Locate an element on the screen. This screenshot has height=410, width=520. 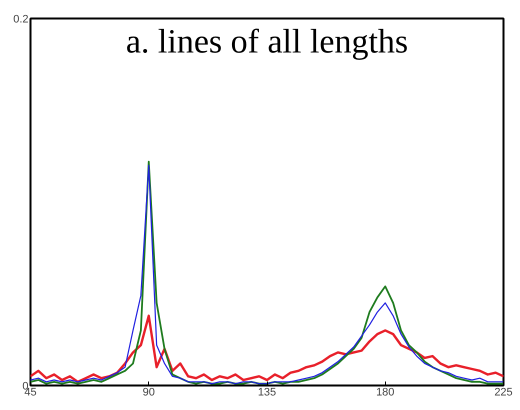
x-tick-label: 45 is located at coordinates (30, 392).